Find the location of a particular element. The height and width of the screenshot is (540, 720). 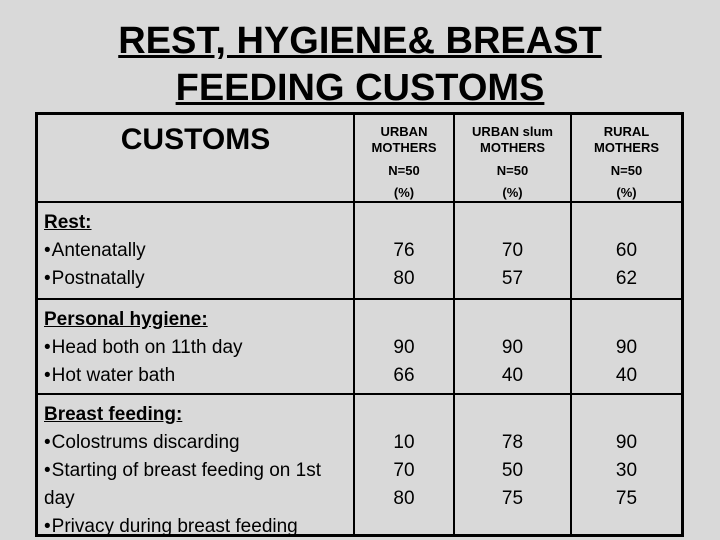

slide-title-line-2: FEEDING CUSTOMS is located at coordinates (360, 88).